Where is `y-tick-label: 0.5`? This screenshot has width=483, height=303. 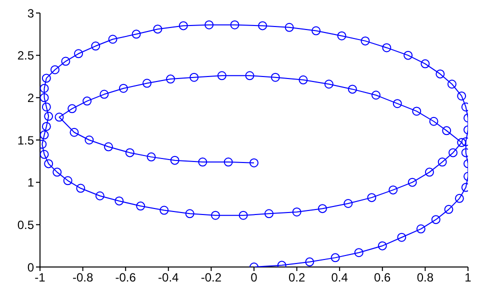
y-tick-label: 0.5 is located at coordinates (25, 225).